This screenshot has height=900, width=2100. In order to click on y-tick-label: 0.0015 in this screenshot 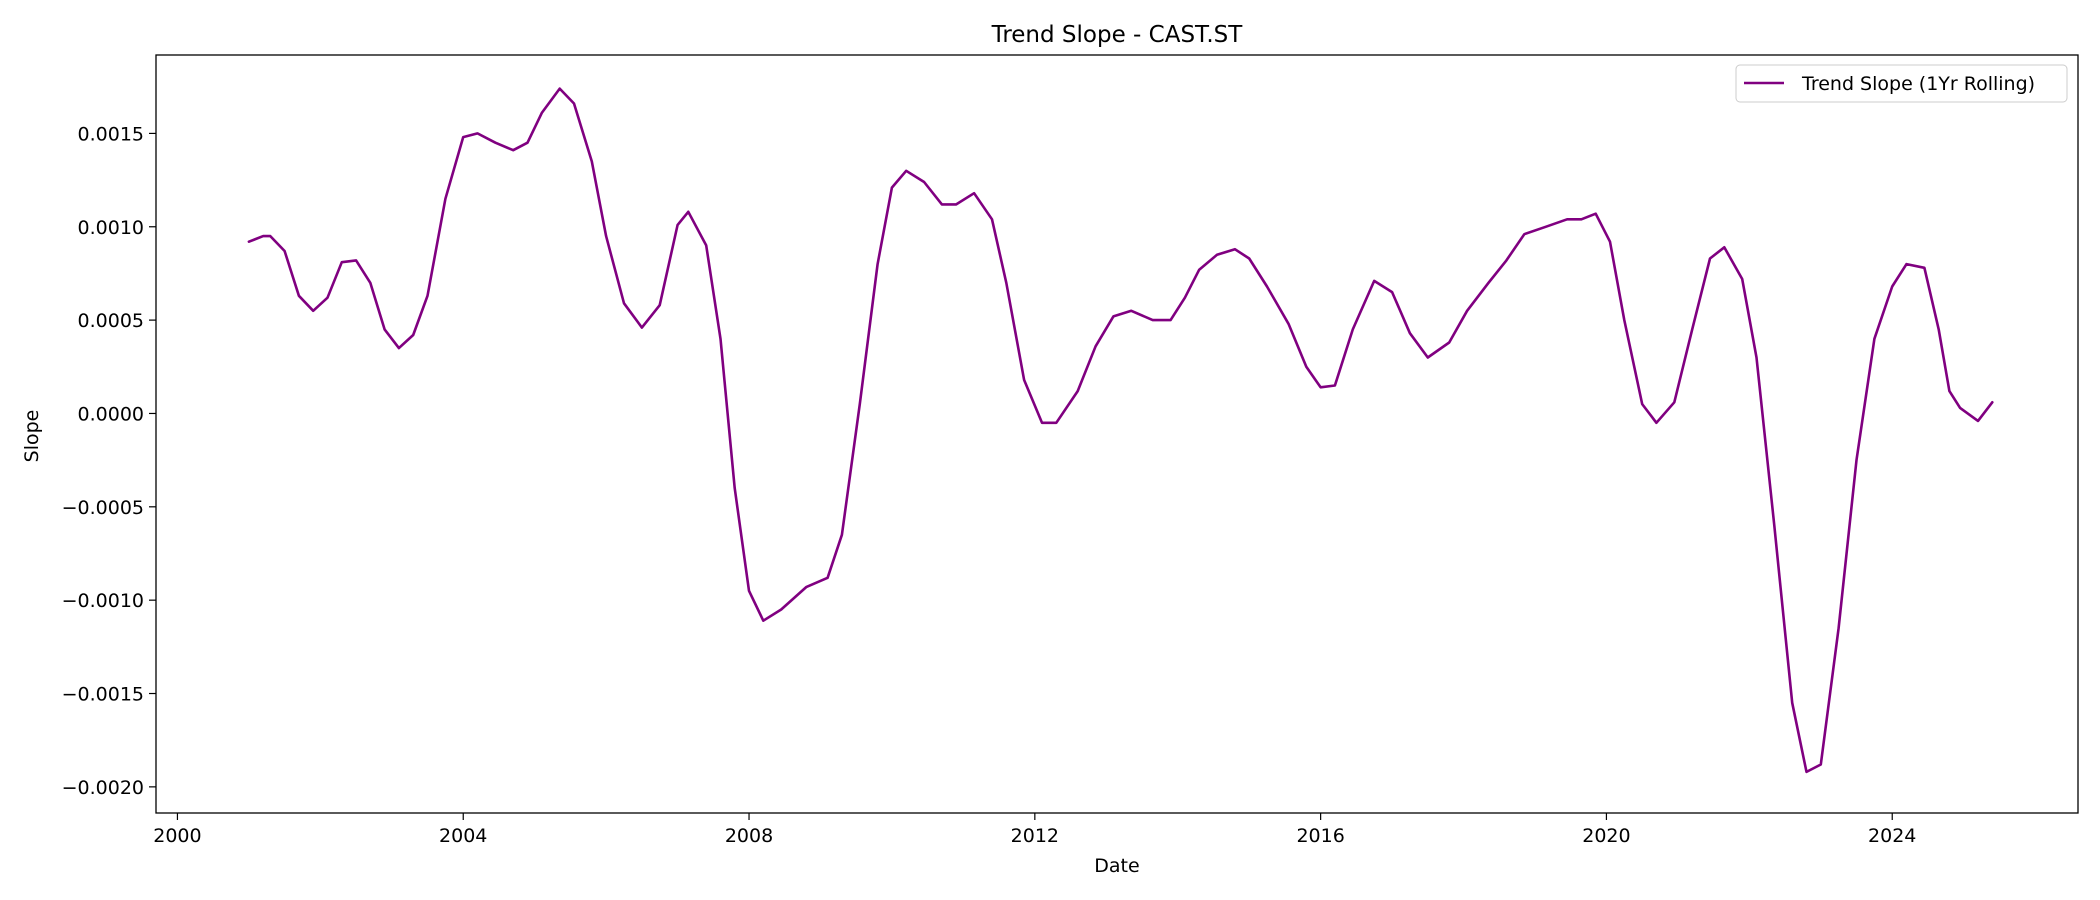, I will do `click(111, 134)`.